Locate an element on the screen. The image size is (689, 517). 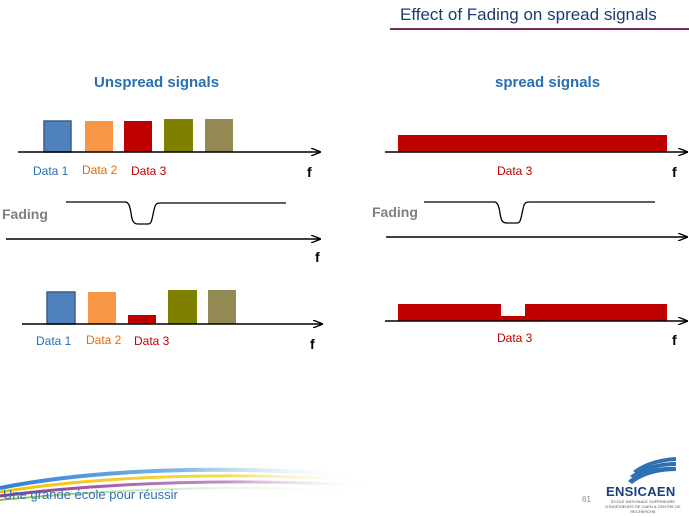
bar-data1-bottom is located at coordinates (61, 308).